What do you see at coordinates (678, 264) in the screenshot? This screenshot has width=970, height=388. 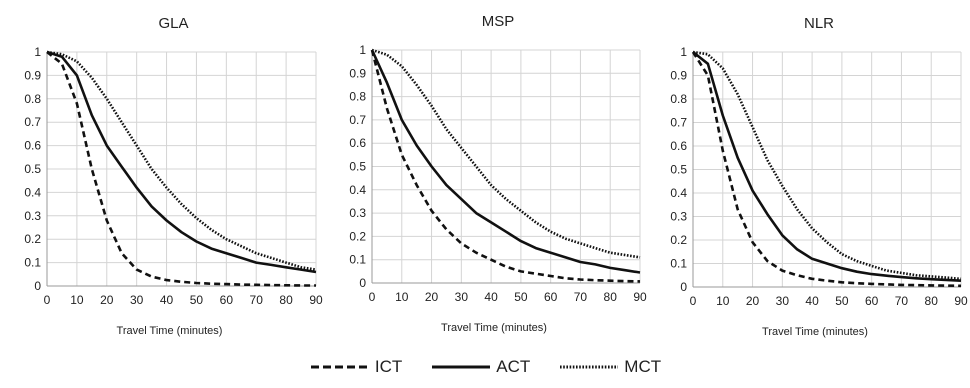 I see `y-tick-label: 0.1` at bounding box center [678, 264].